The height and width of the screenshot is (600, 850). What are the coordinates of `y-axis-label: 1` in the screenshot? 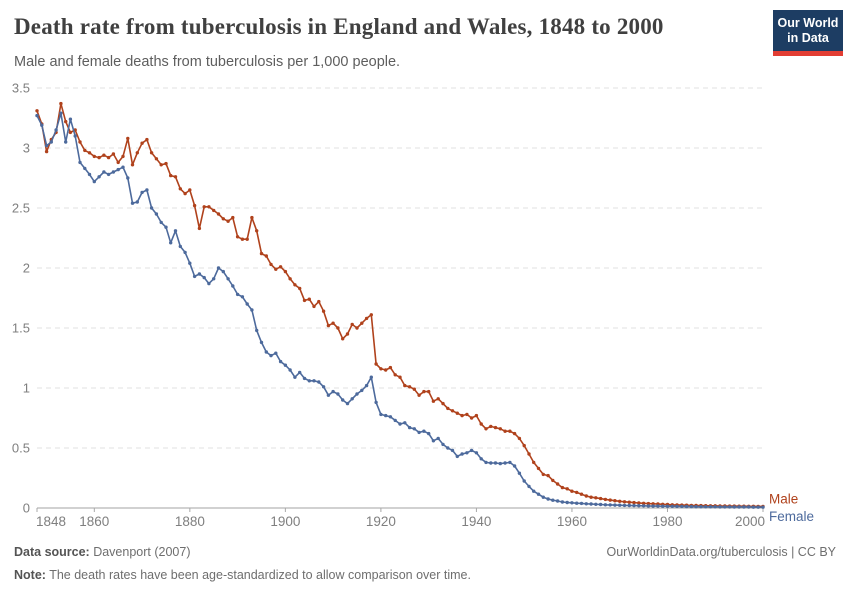 It's located at (26, 388).